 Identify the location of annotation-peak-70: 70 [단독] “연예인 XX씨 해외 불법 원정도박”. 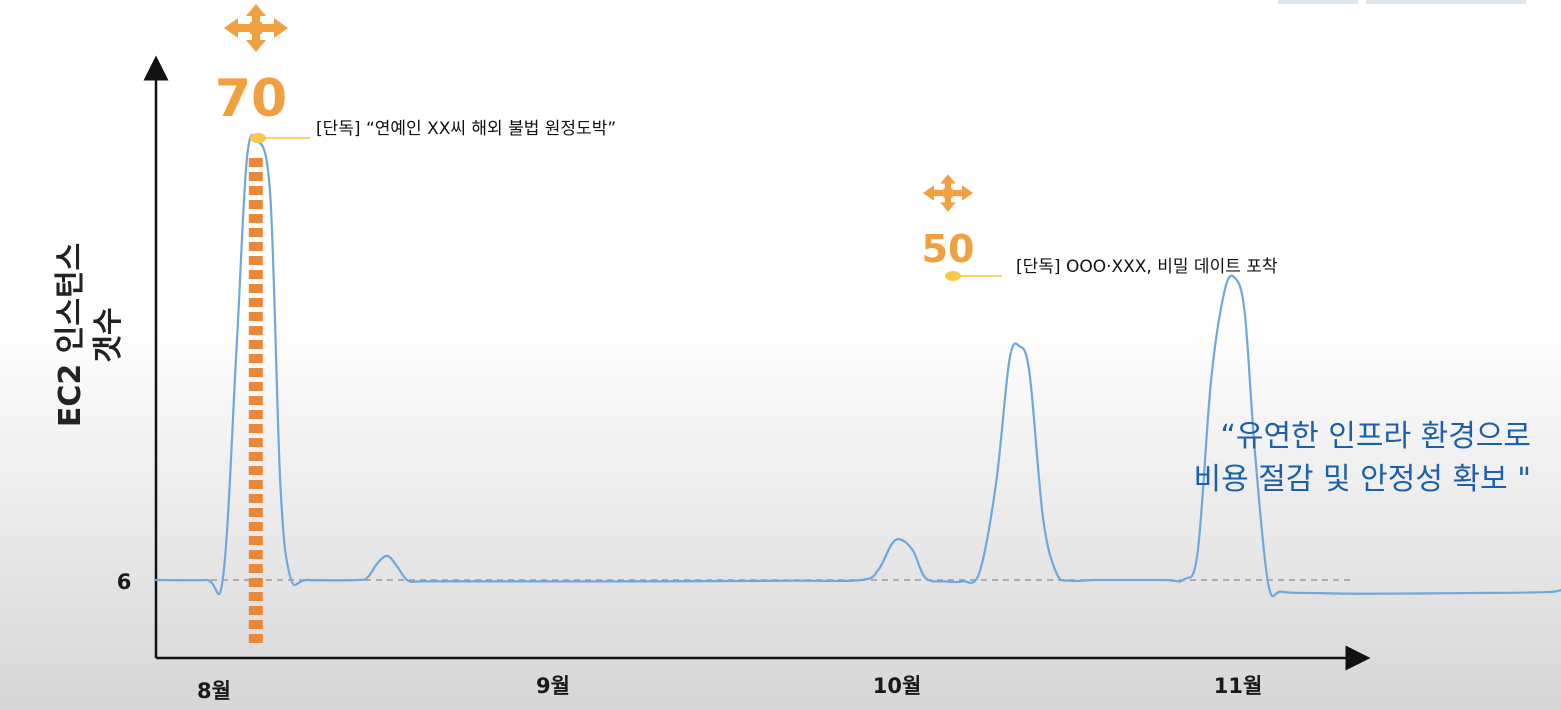
(415, 73).